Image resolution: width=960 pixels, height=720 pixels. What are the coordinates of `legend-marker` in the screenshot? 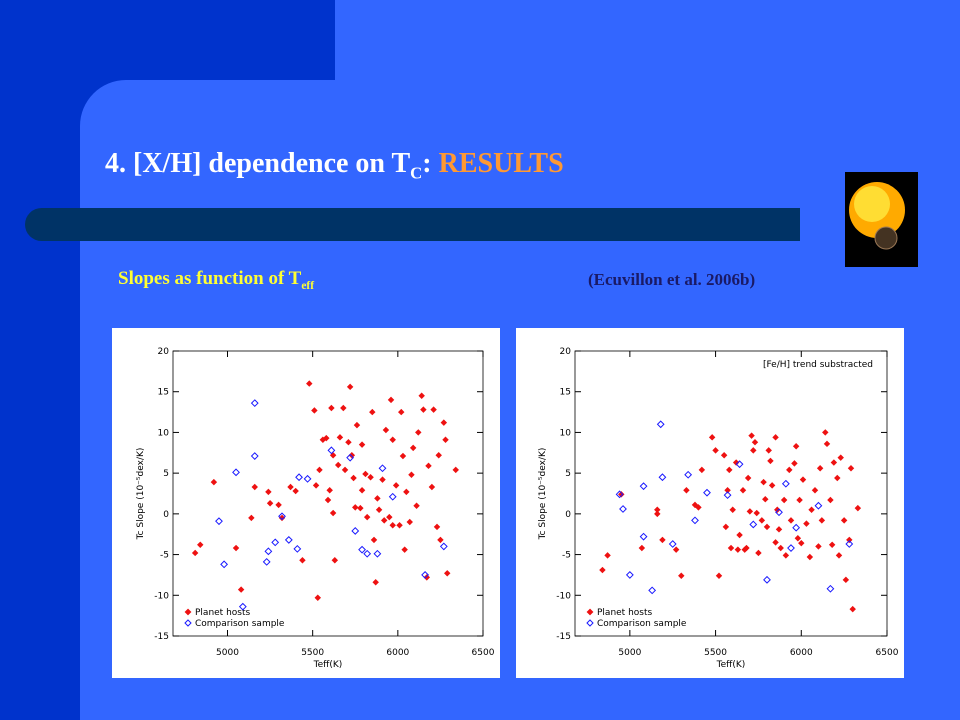 It's located at (590, 612).